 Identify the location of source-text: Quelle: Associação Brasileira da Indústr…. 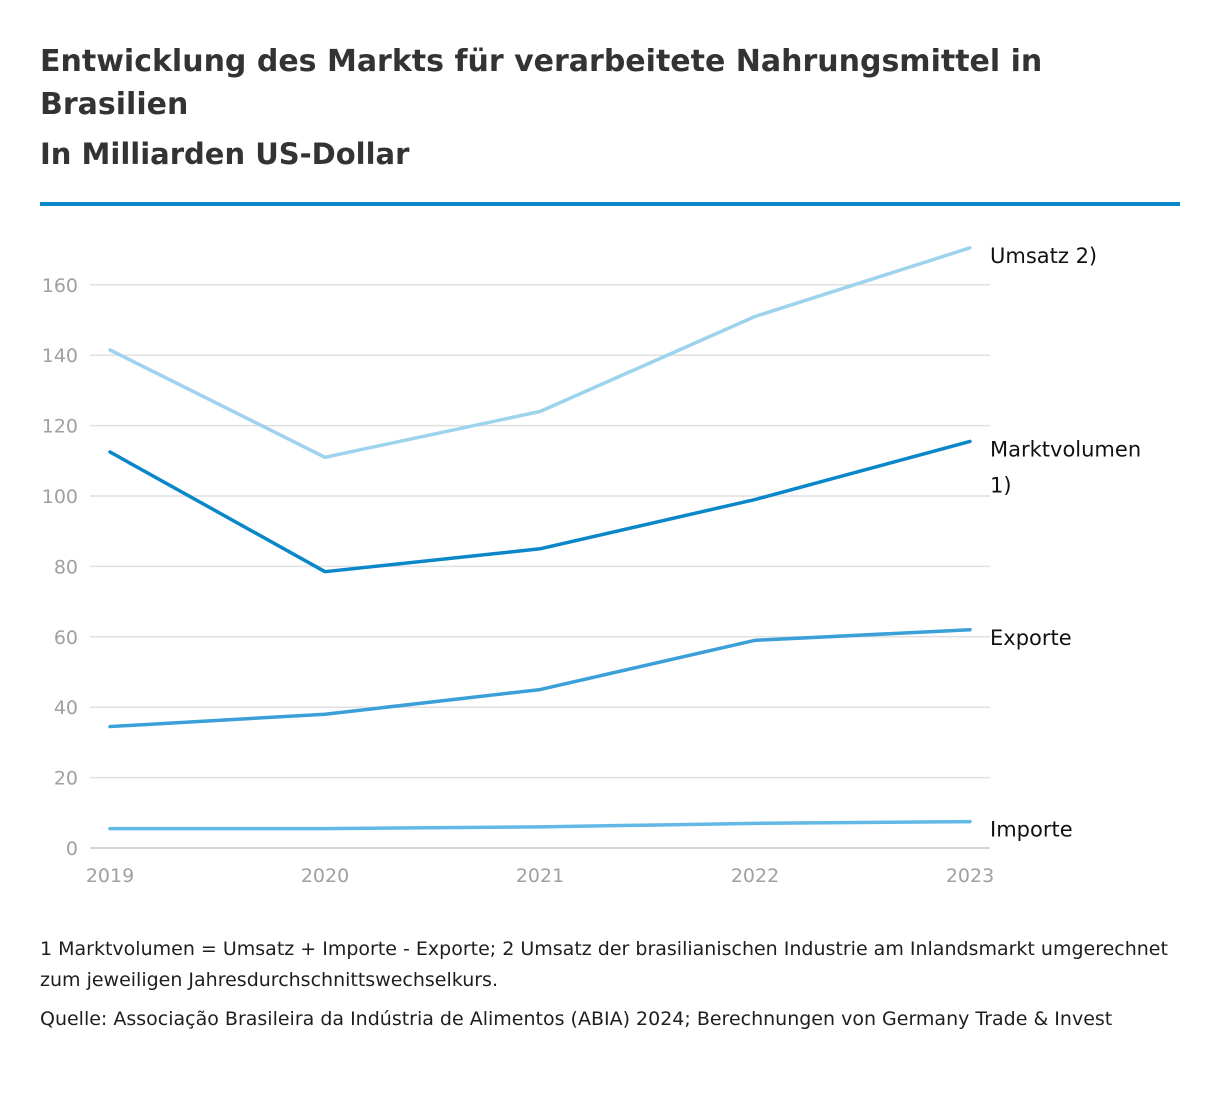
(576, 1019).